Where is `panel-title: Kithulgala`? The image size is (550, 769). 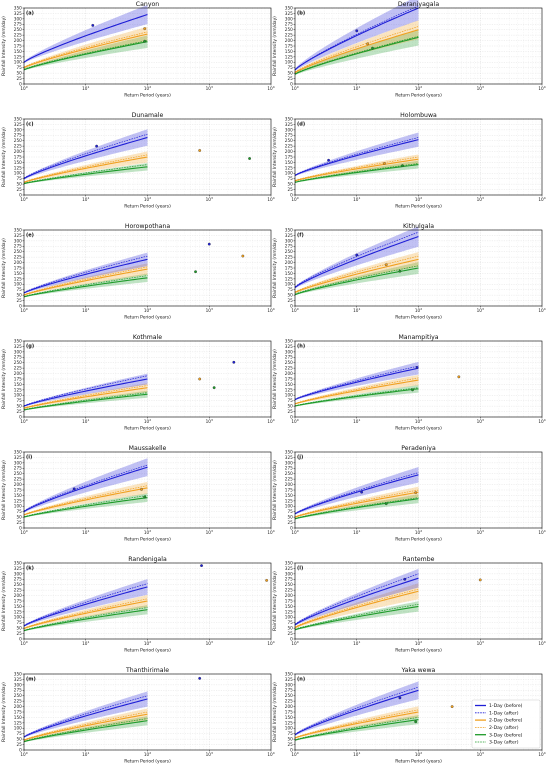 panel-title: Kithulgala is located at coordinates (418, 226).